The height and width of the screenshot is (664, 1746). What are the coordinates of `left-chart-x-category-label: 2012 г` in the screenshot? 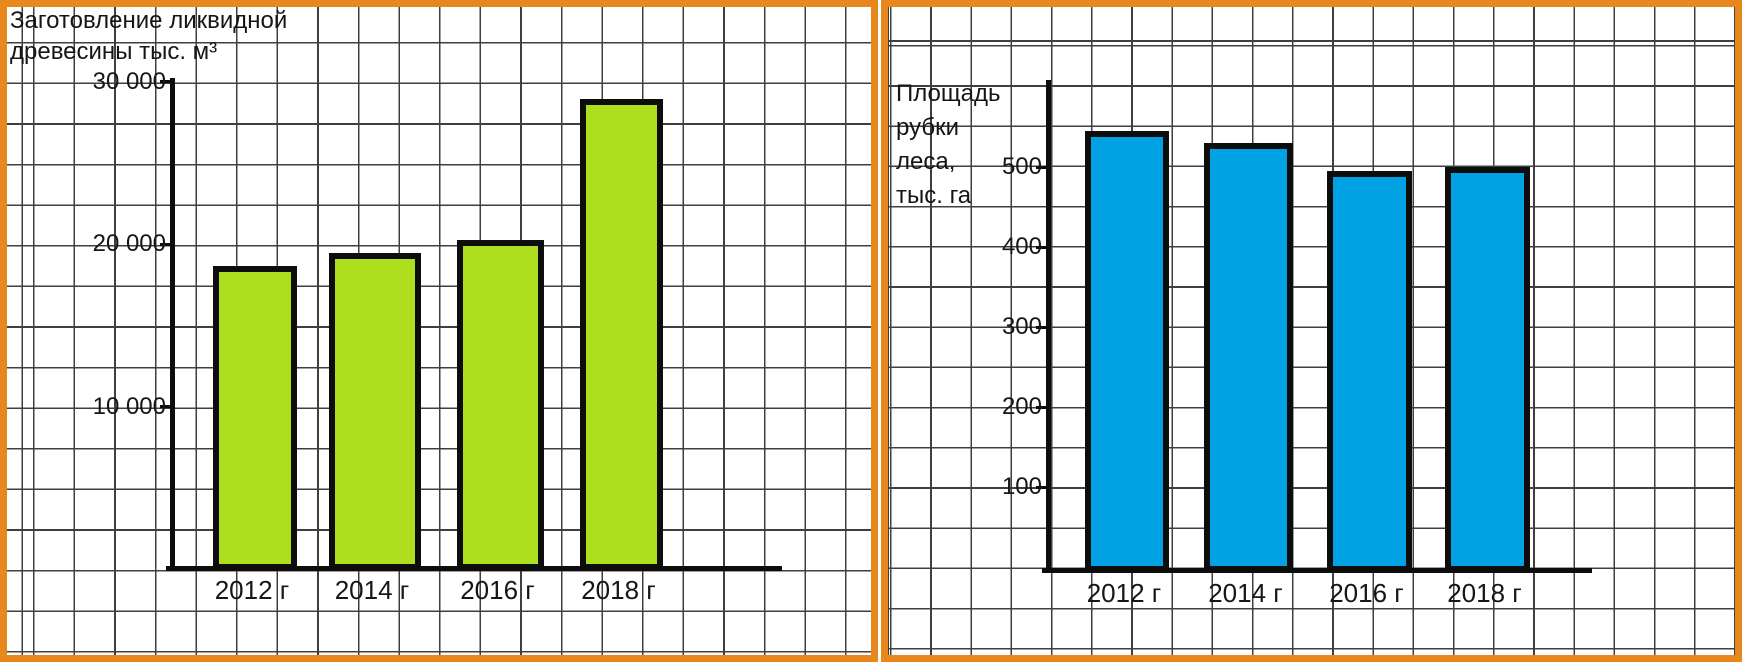 It's located at (252, 590).